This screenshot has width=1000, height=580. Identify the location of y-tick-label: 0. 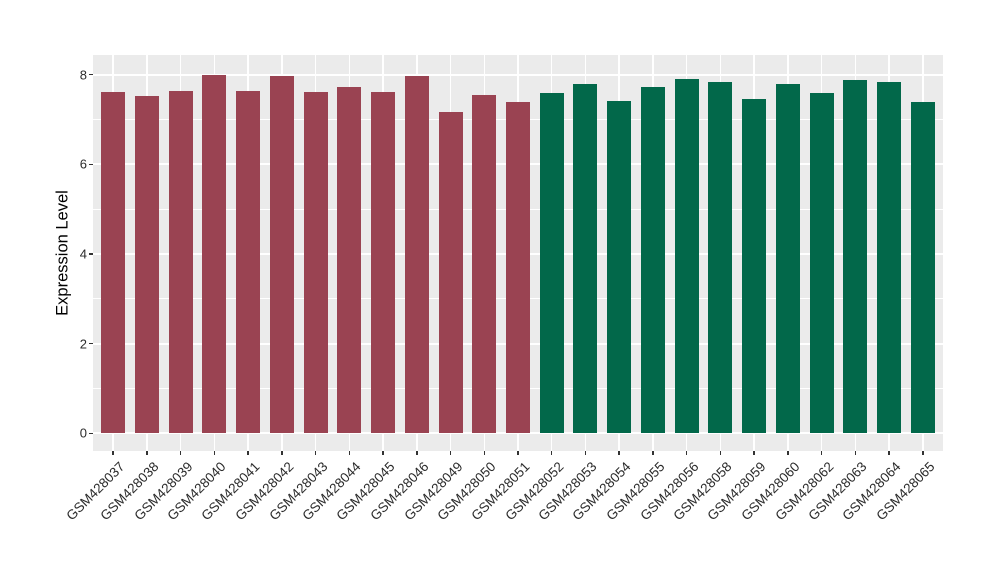
(83, 433).